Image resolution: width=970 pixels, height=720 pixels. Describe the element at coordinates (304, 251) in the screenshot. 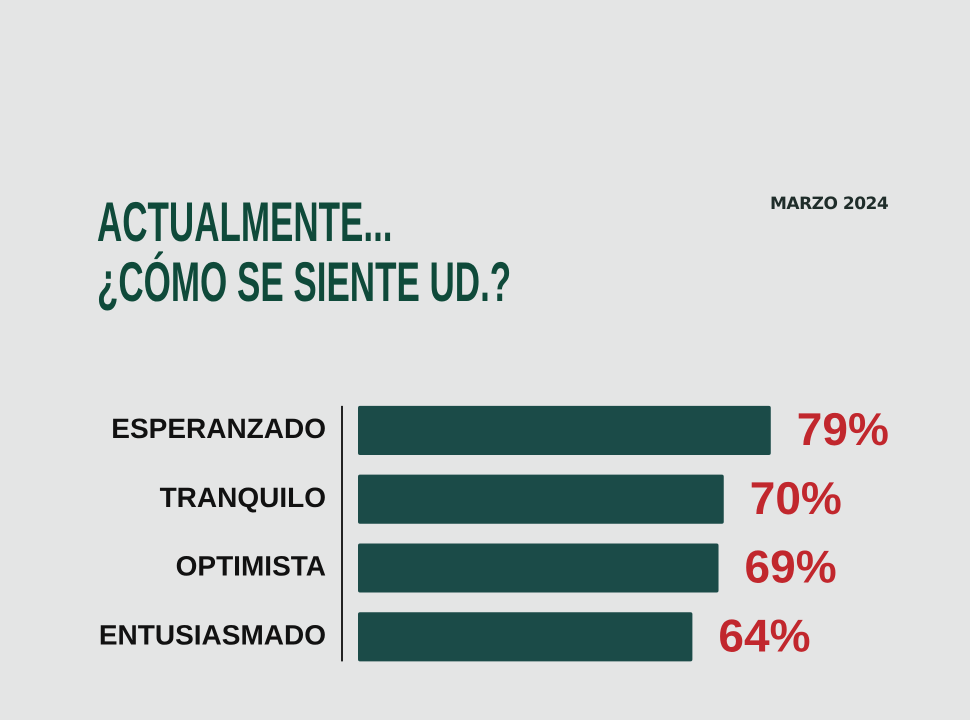

I see `chart-title: ACTUALMENTE... ¿CÓMO SE SIENTE UD.?` at that location.